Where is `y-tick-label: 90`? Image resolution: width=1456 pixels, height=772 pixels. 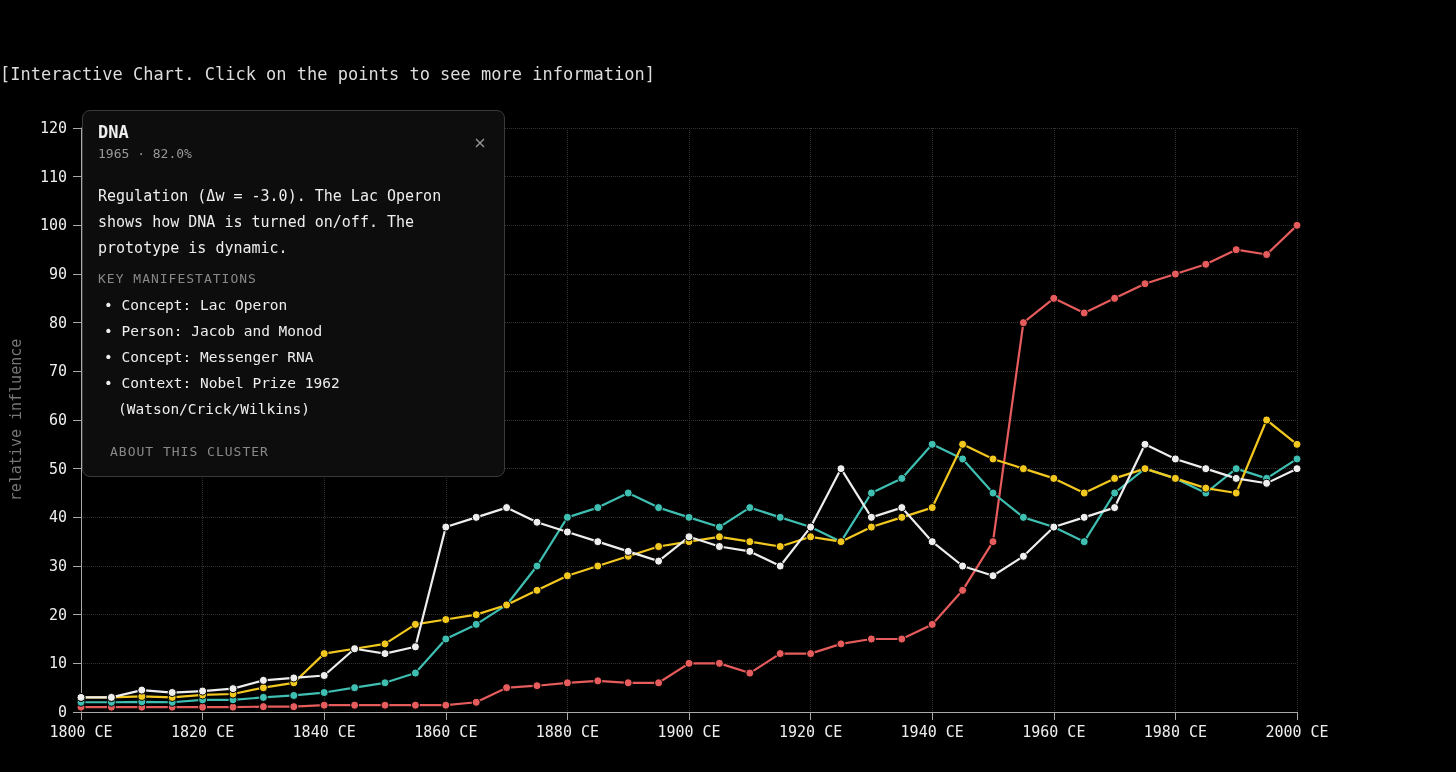
y-tick-label: 90 is located at coordinates (57, 274).